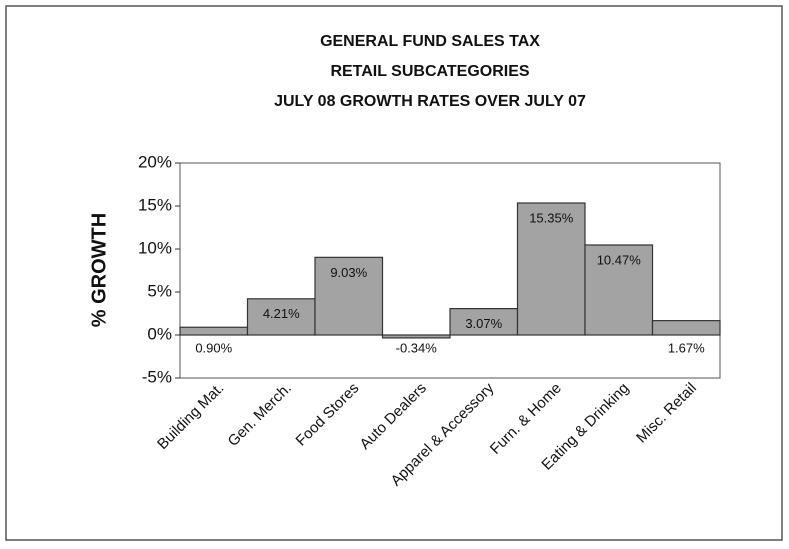  I want to click on data-label: 1.67%, so click(686, 347).